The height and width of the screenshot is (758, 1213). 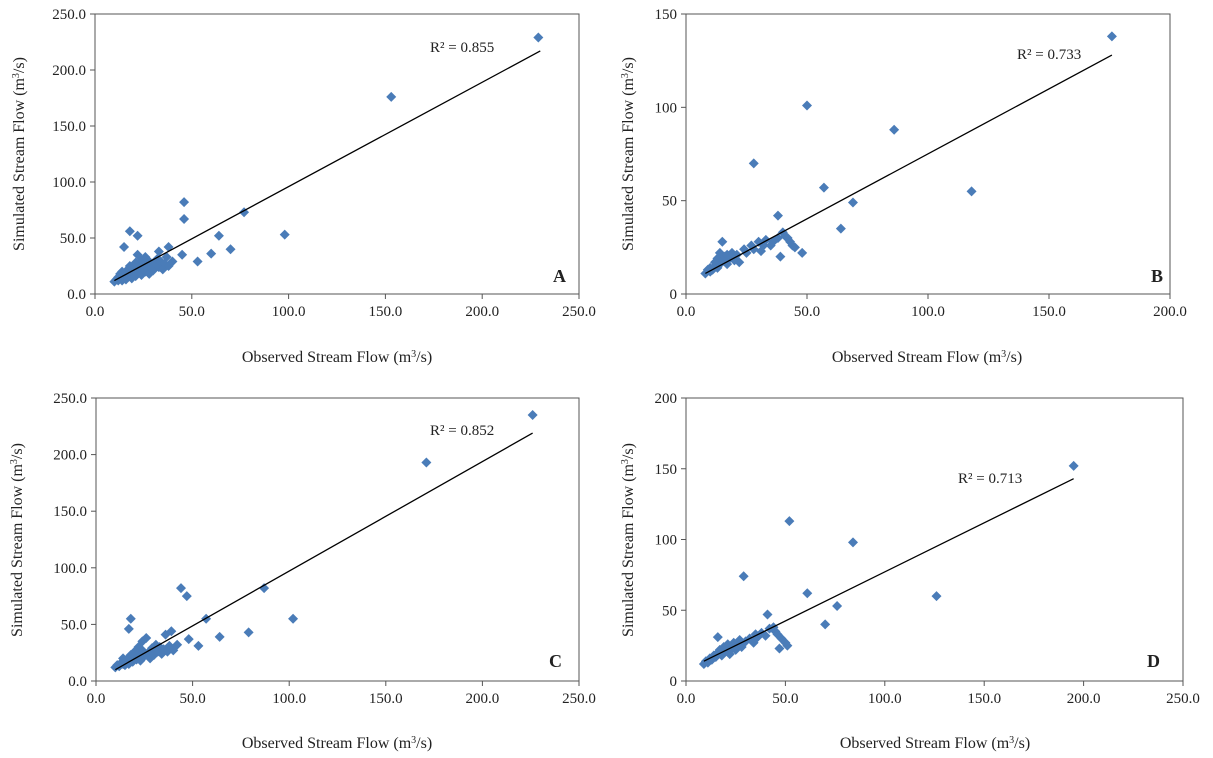 What do you see at coordinates (669, 611) in the screenshot?
I see `y-tick-label: 50` at bounding box center [669, 611].